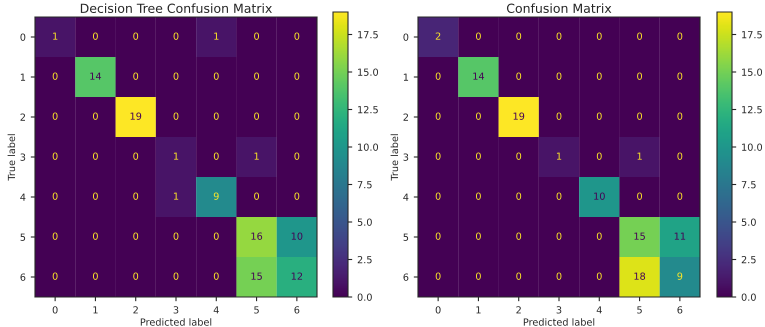  I want to click on x-tick-label: 0, so click(438, 310).